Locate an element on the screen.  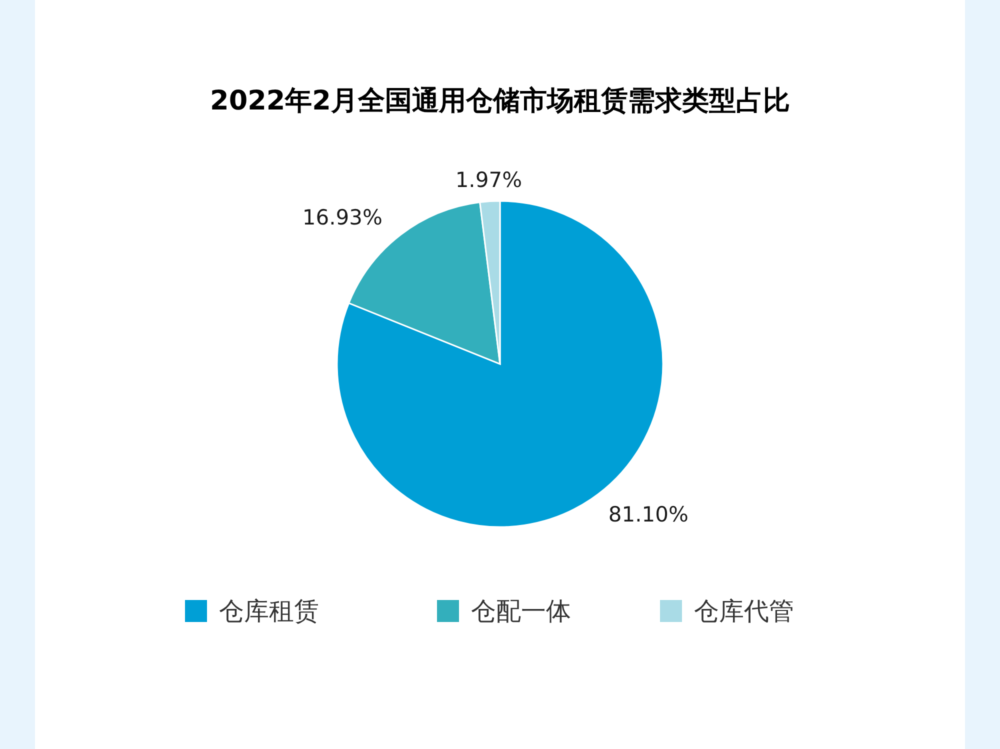
data-label: 81.10% is located at coordinates (648, 514).